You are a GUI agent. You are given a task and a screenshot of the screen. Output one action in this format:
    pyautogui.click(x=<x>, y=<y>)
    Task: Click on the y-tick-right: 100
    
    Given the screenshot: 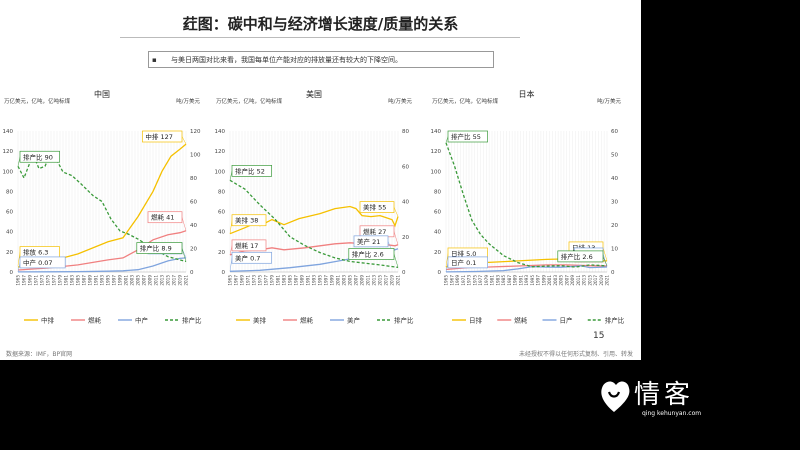 What is the action you would take?
    pyautogui.click(x=195, y=156)
    